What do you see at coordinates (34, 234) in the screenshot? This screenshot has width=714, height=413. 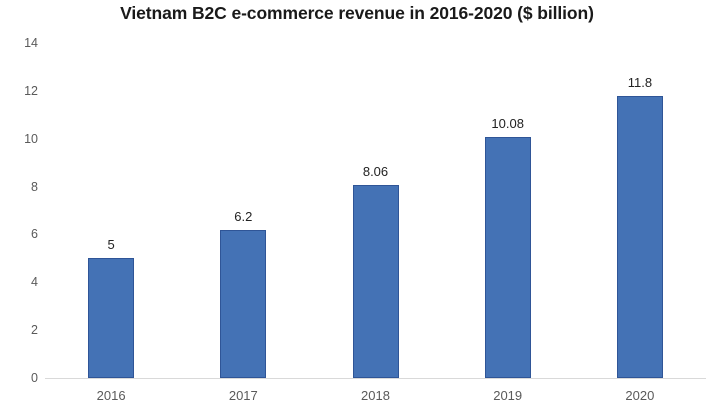 I see `y-axis-tick-label: 6` at bounding box center [34, 234].